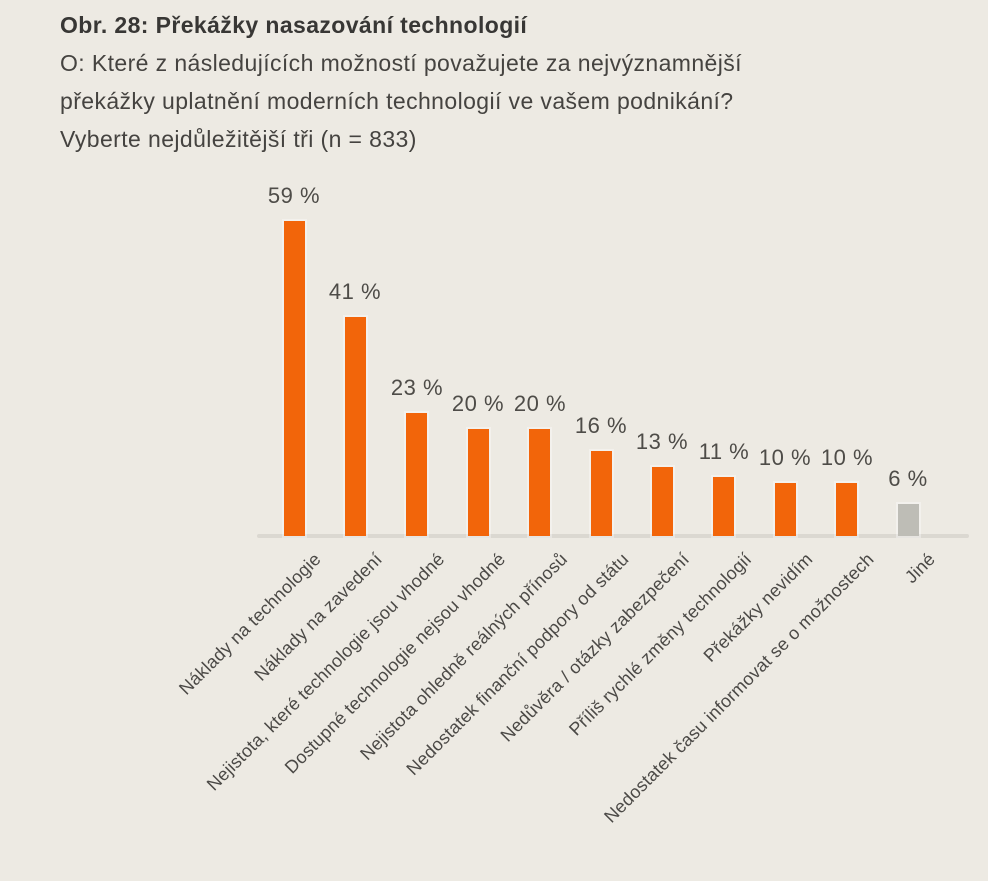 This screenshot has height=881, width=988. What do you see at coordinates (613, 536) in the screenshot?
I see `x-axis-line` at bounding box center [613, 536].